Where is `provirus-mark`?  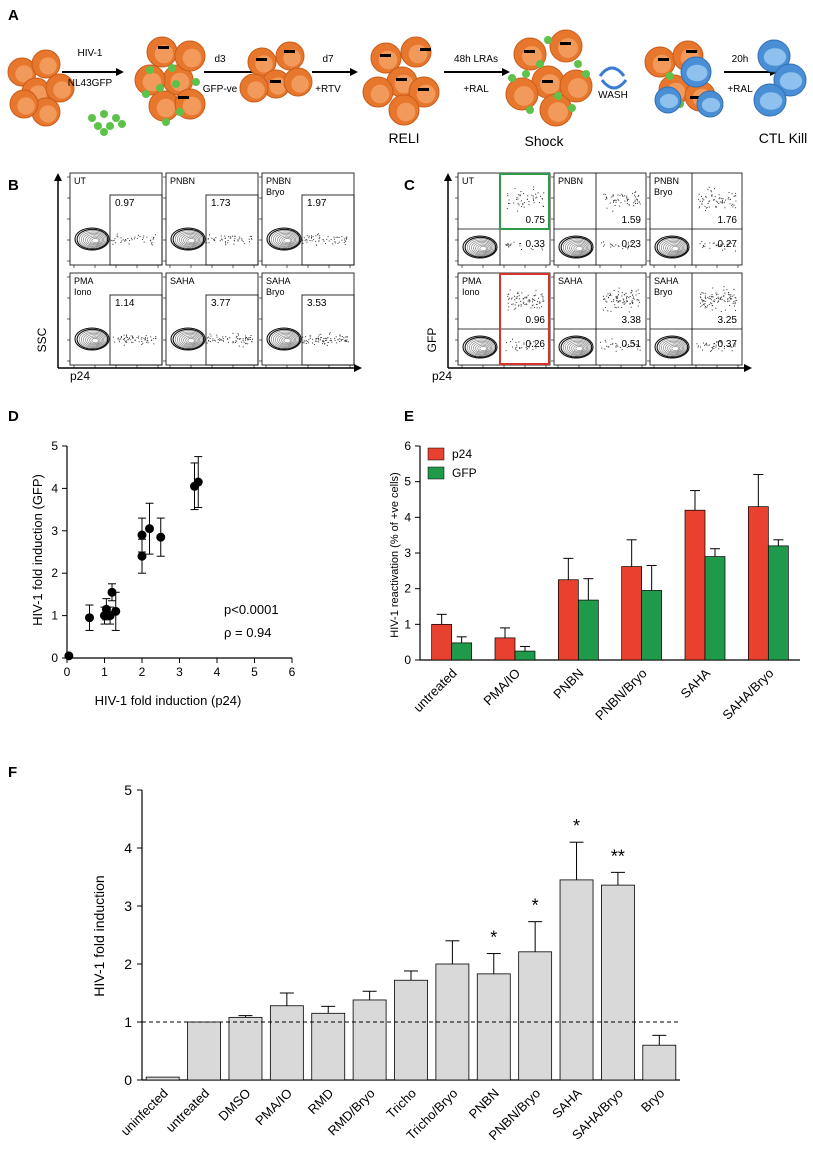
provirus-mark is located at coordinates (425, 49).